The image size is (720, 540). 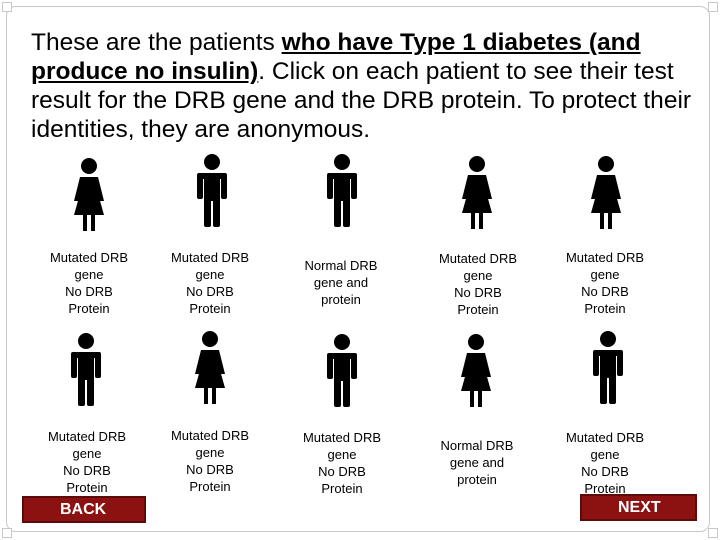 I want to click on next-button: NEXT, so click(x=638, y=507).